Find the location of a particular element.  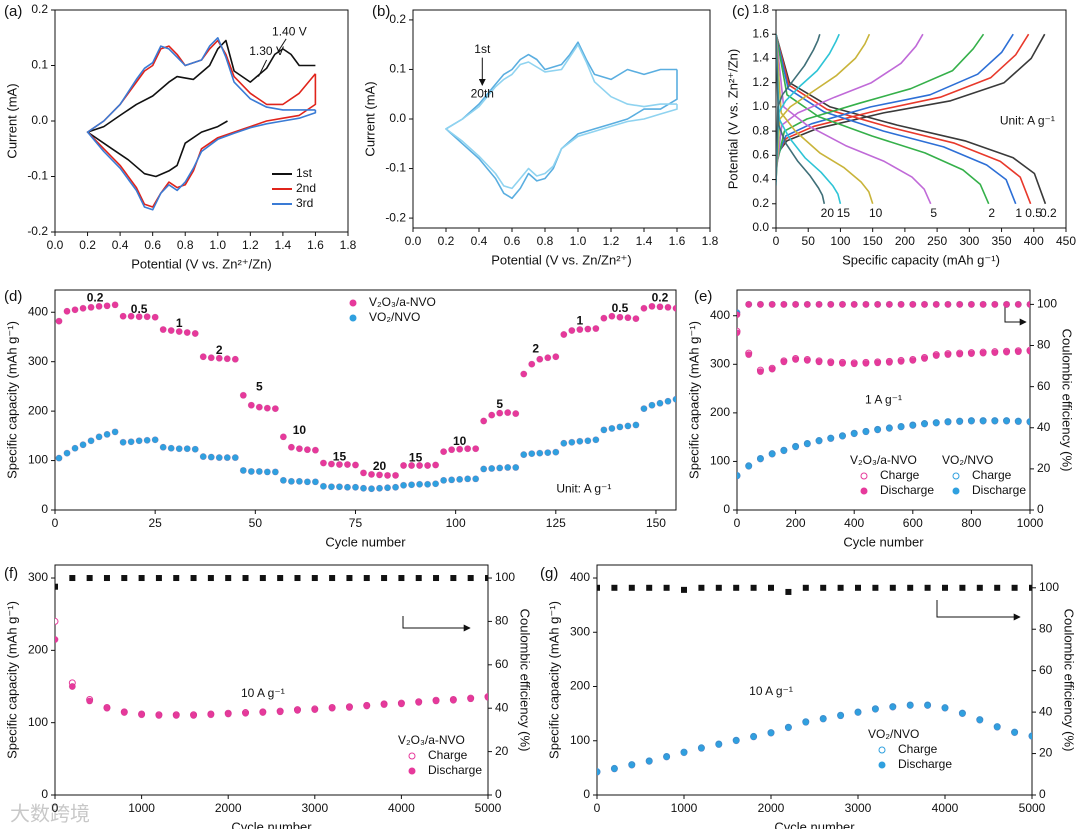

y2-tick-label: 60 is located at coordinates (1044, 386).